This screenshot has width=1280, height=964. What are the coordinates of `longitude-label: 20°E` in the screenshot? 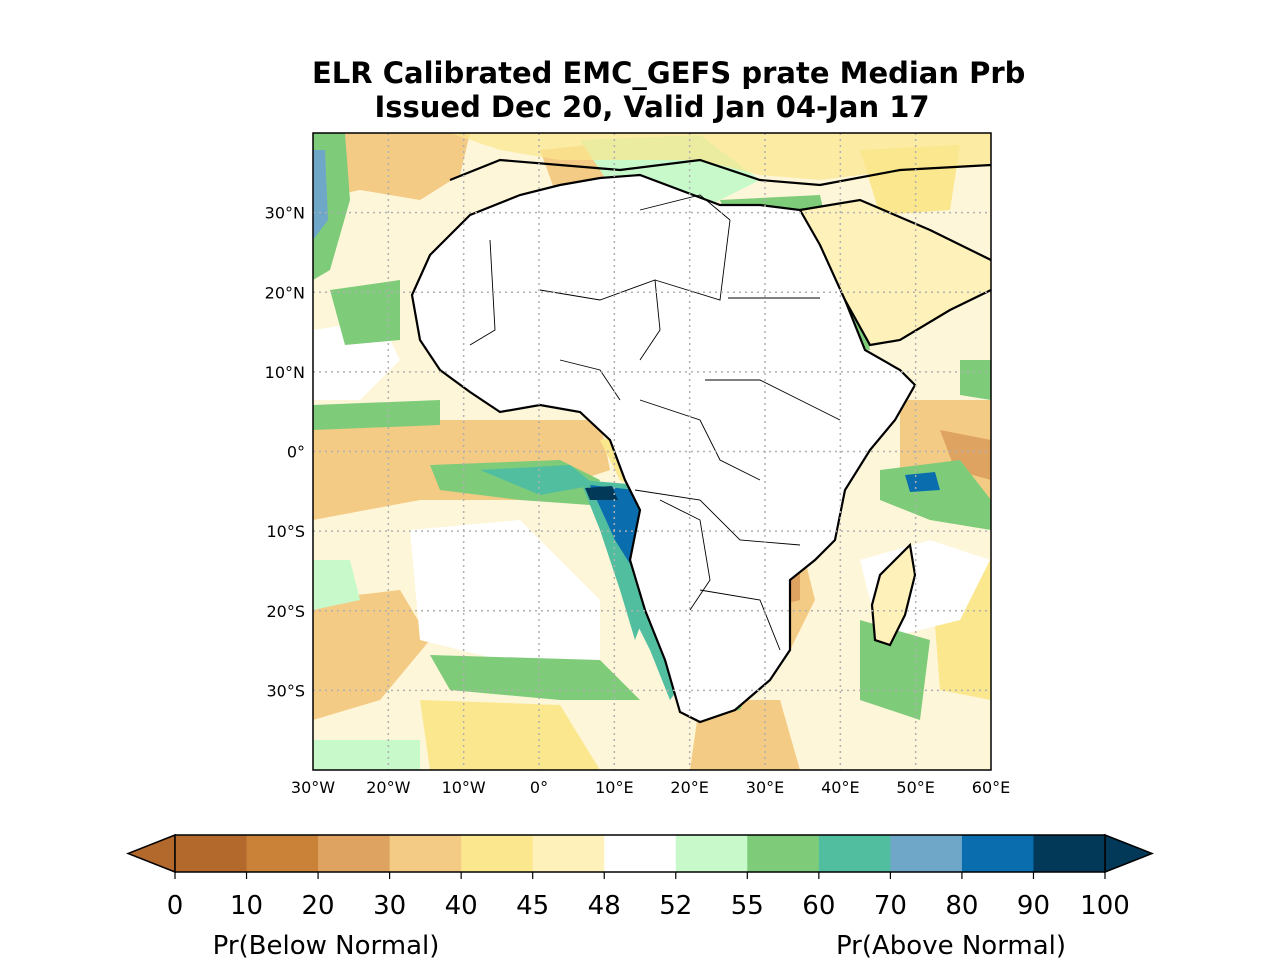 It's located at (689, 787).